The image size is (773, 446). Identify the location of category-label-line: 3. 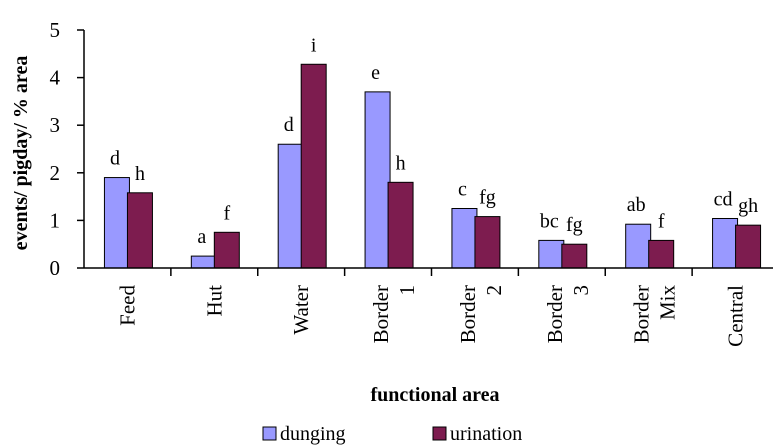
(581, 290).